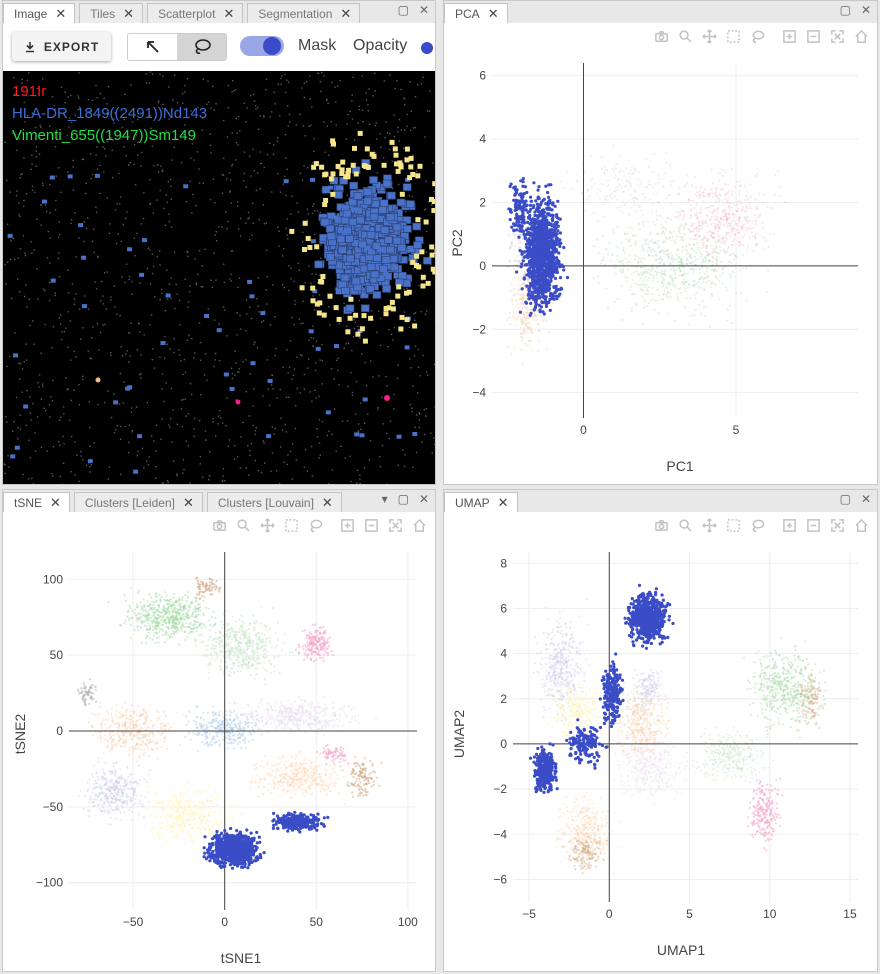 The width and height of the screenshot is (880, 974). Describe the element at coordinates (757, 36) in the screenshot. I see `lasso-icon` at that location.